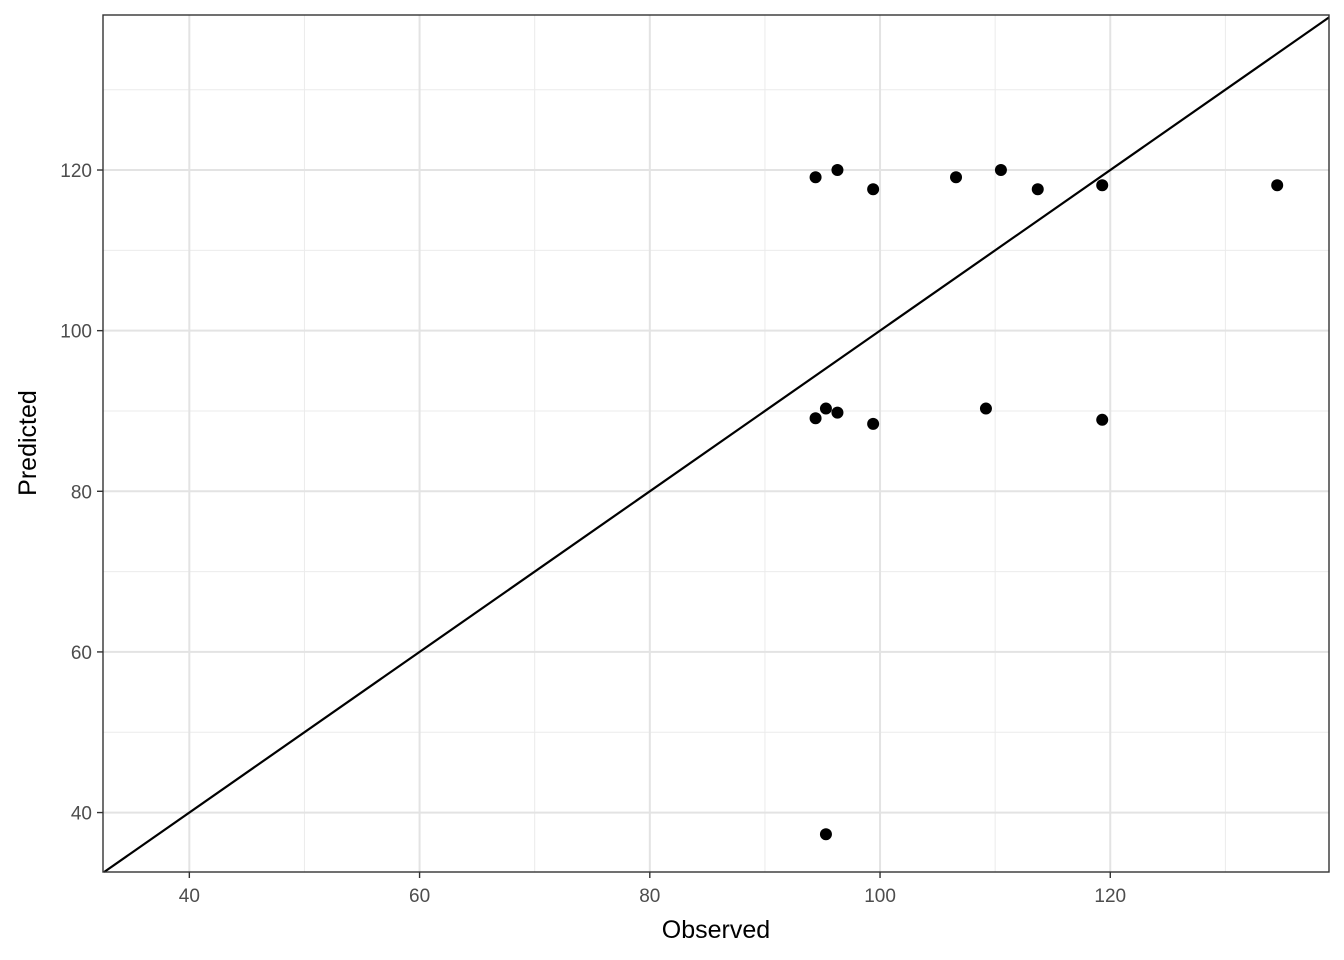 This screenshot has height=960, width=1344. Describe the element at coordinates (76, 332) in the screenshot. I see `y-tick-label: 100` at that location.